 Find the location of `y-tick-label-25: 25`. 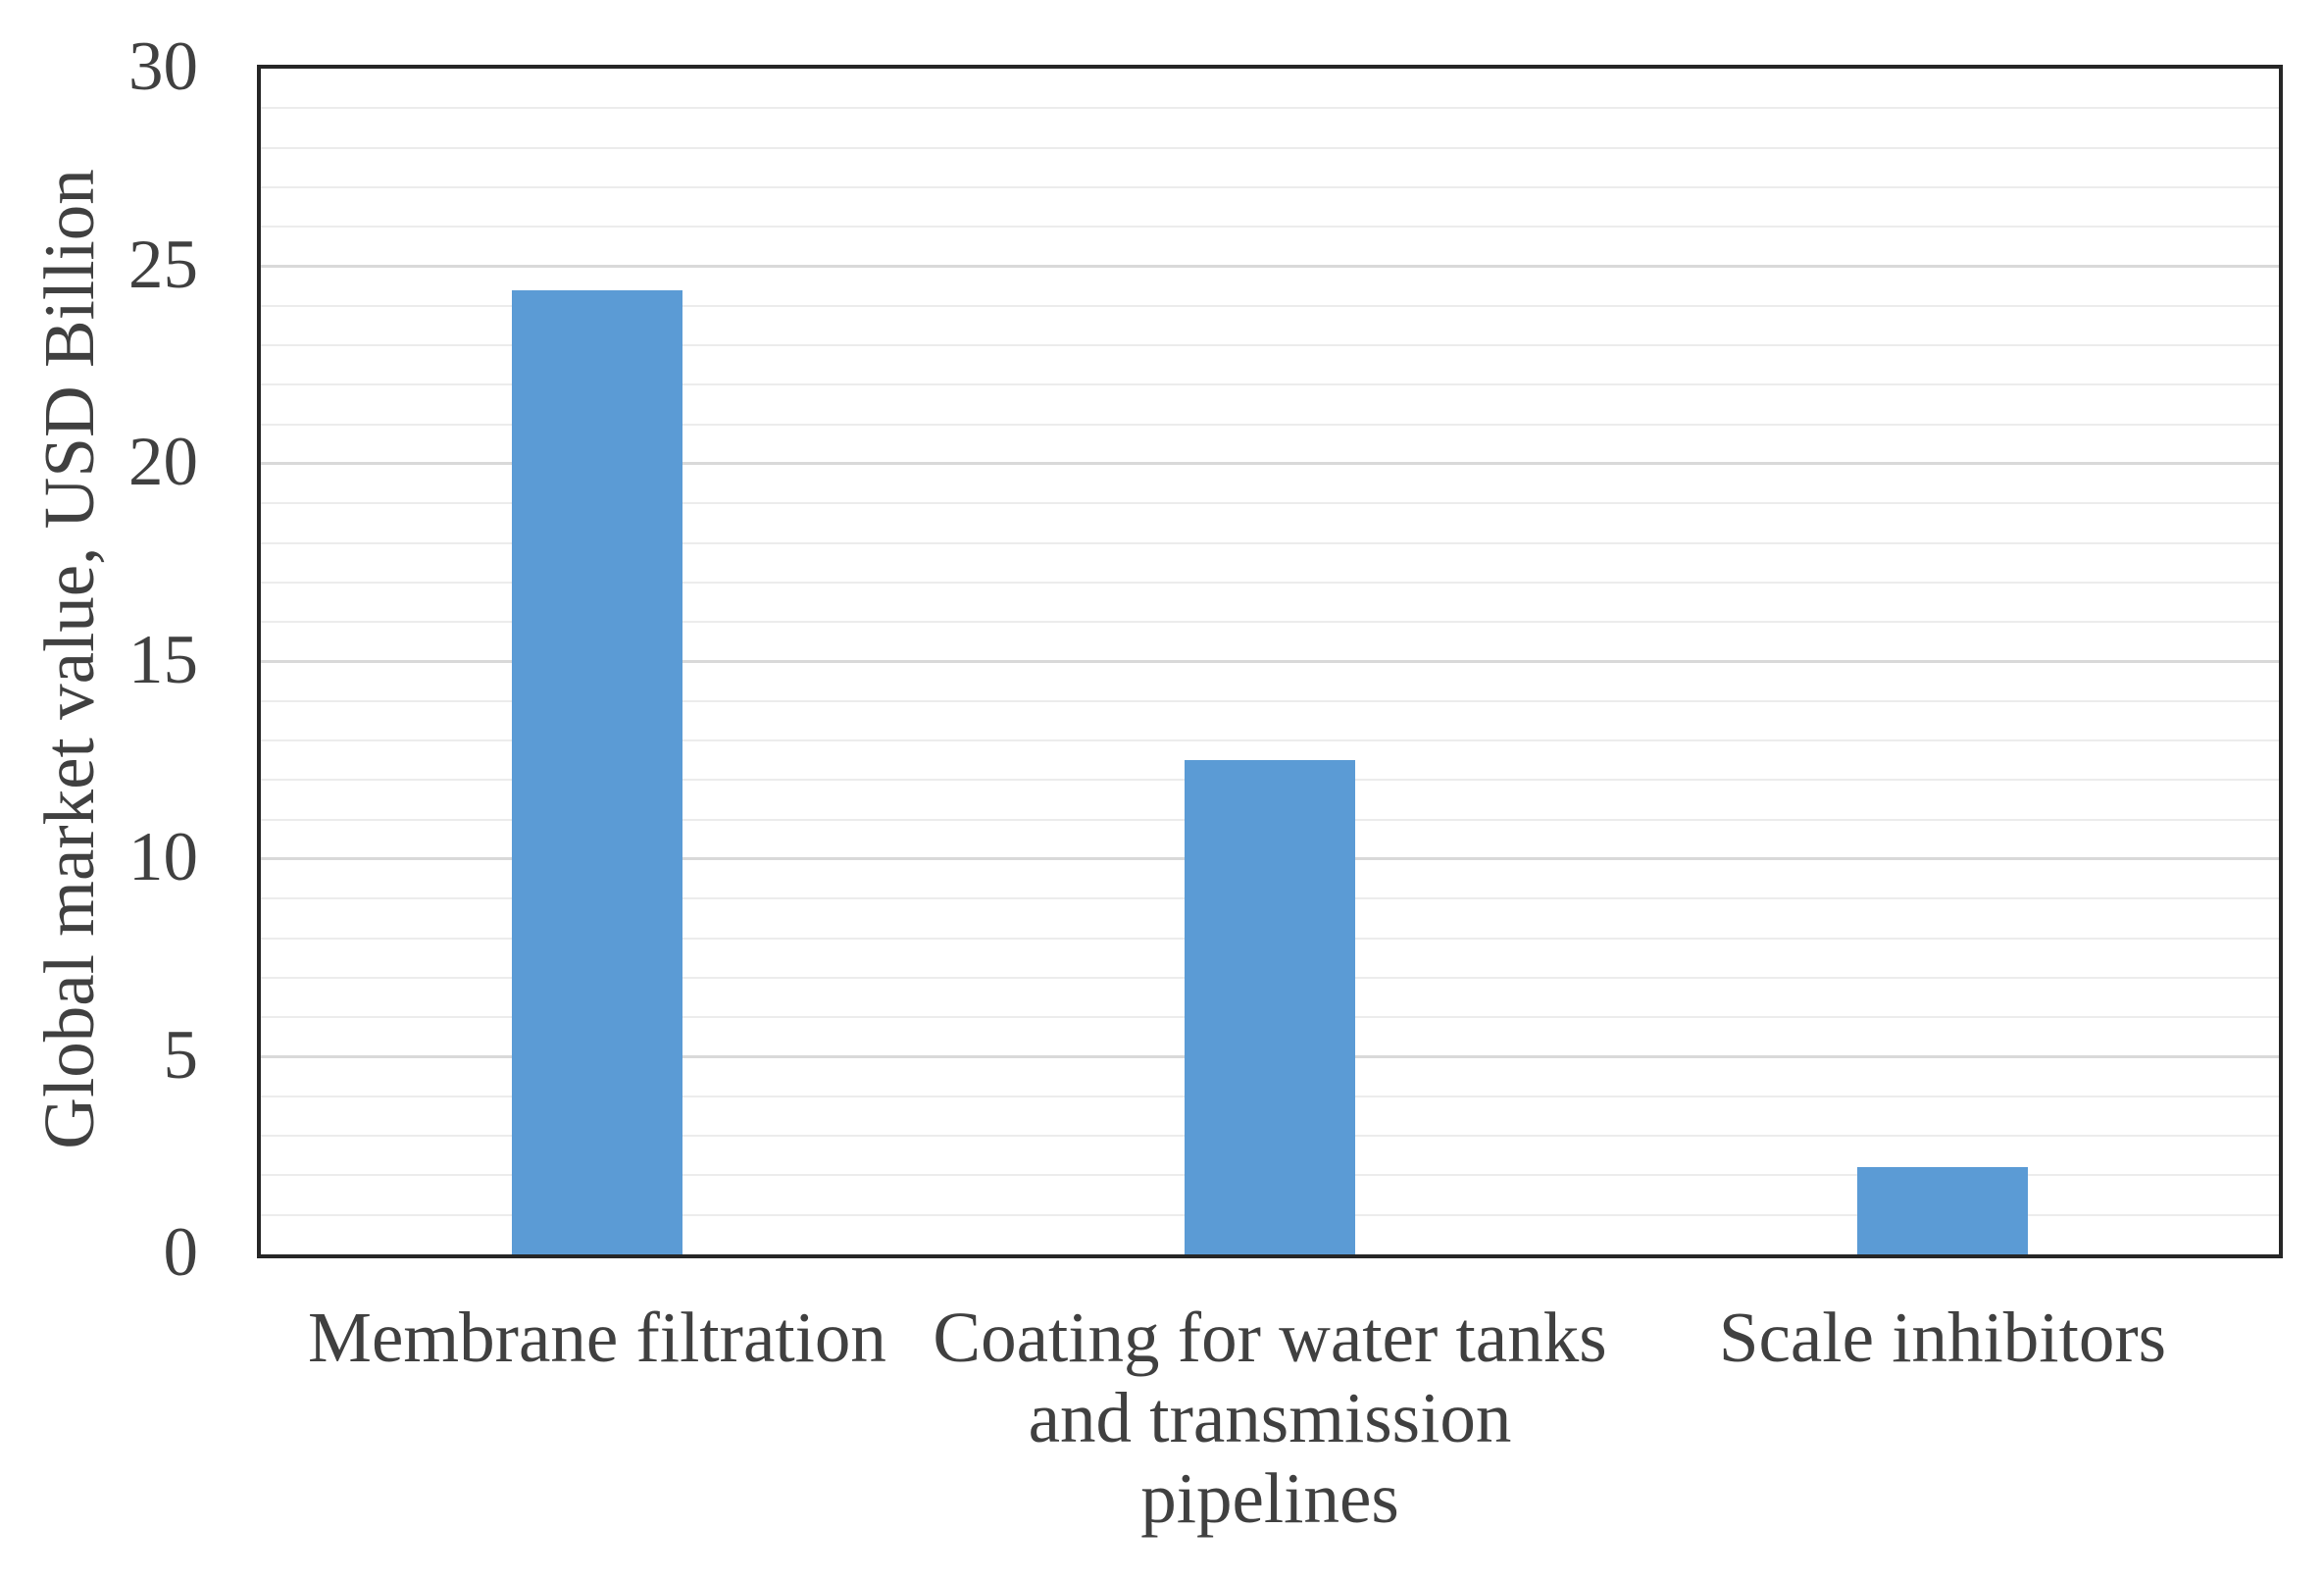

y-tick-label-25: 25 is located at coordinates (163, 264).